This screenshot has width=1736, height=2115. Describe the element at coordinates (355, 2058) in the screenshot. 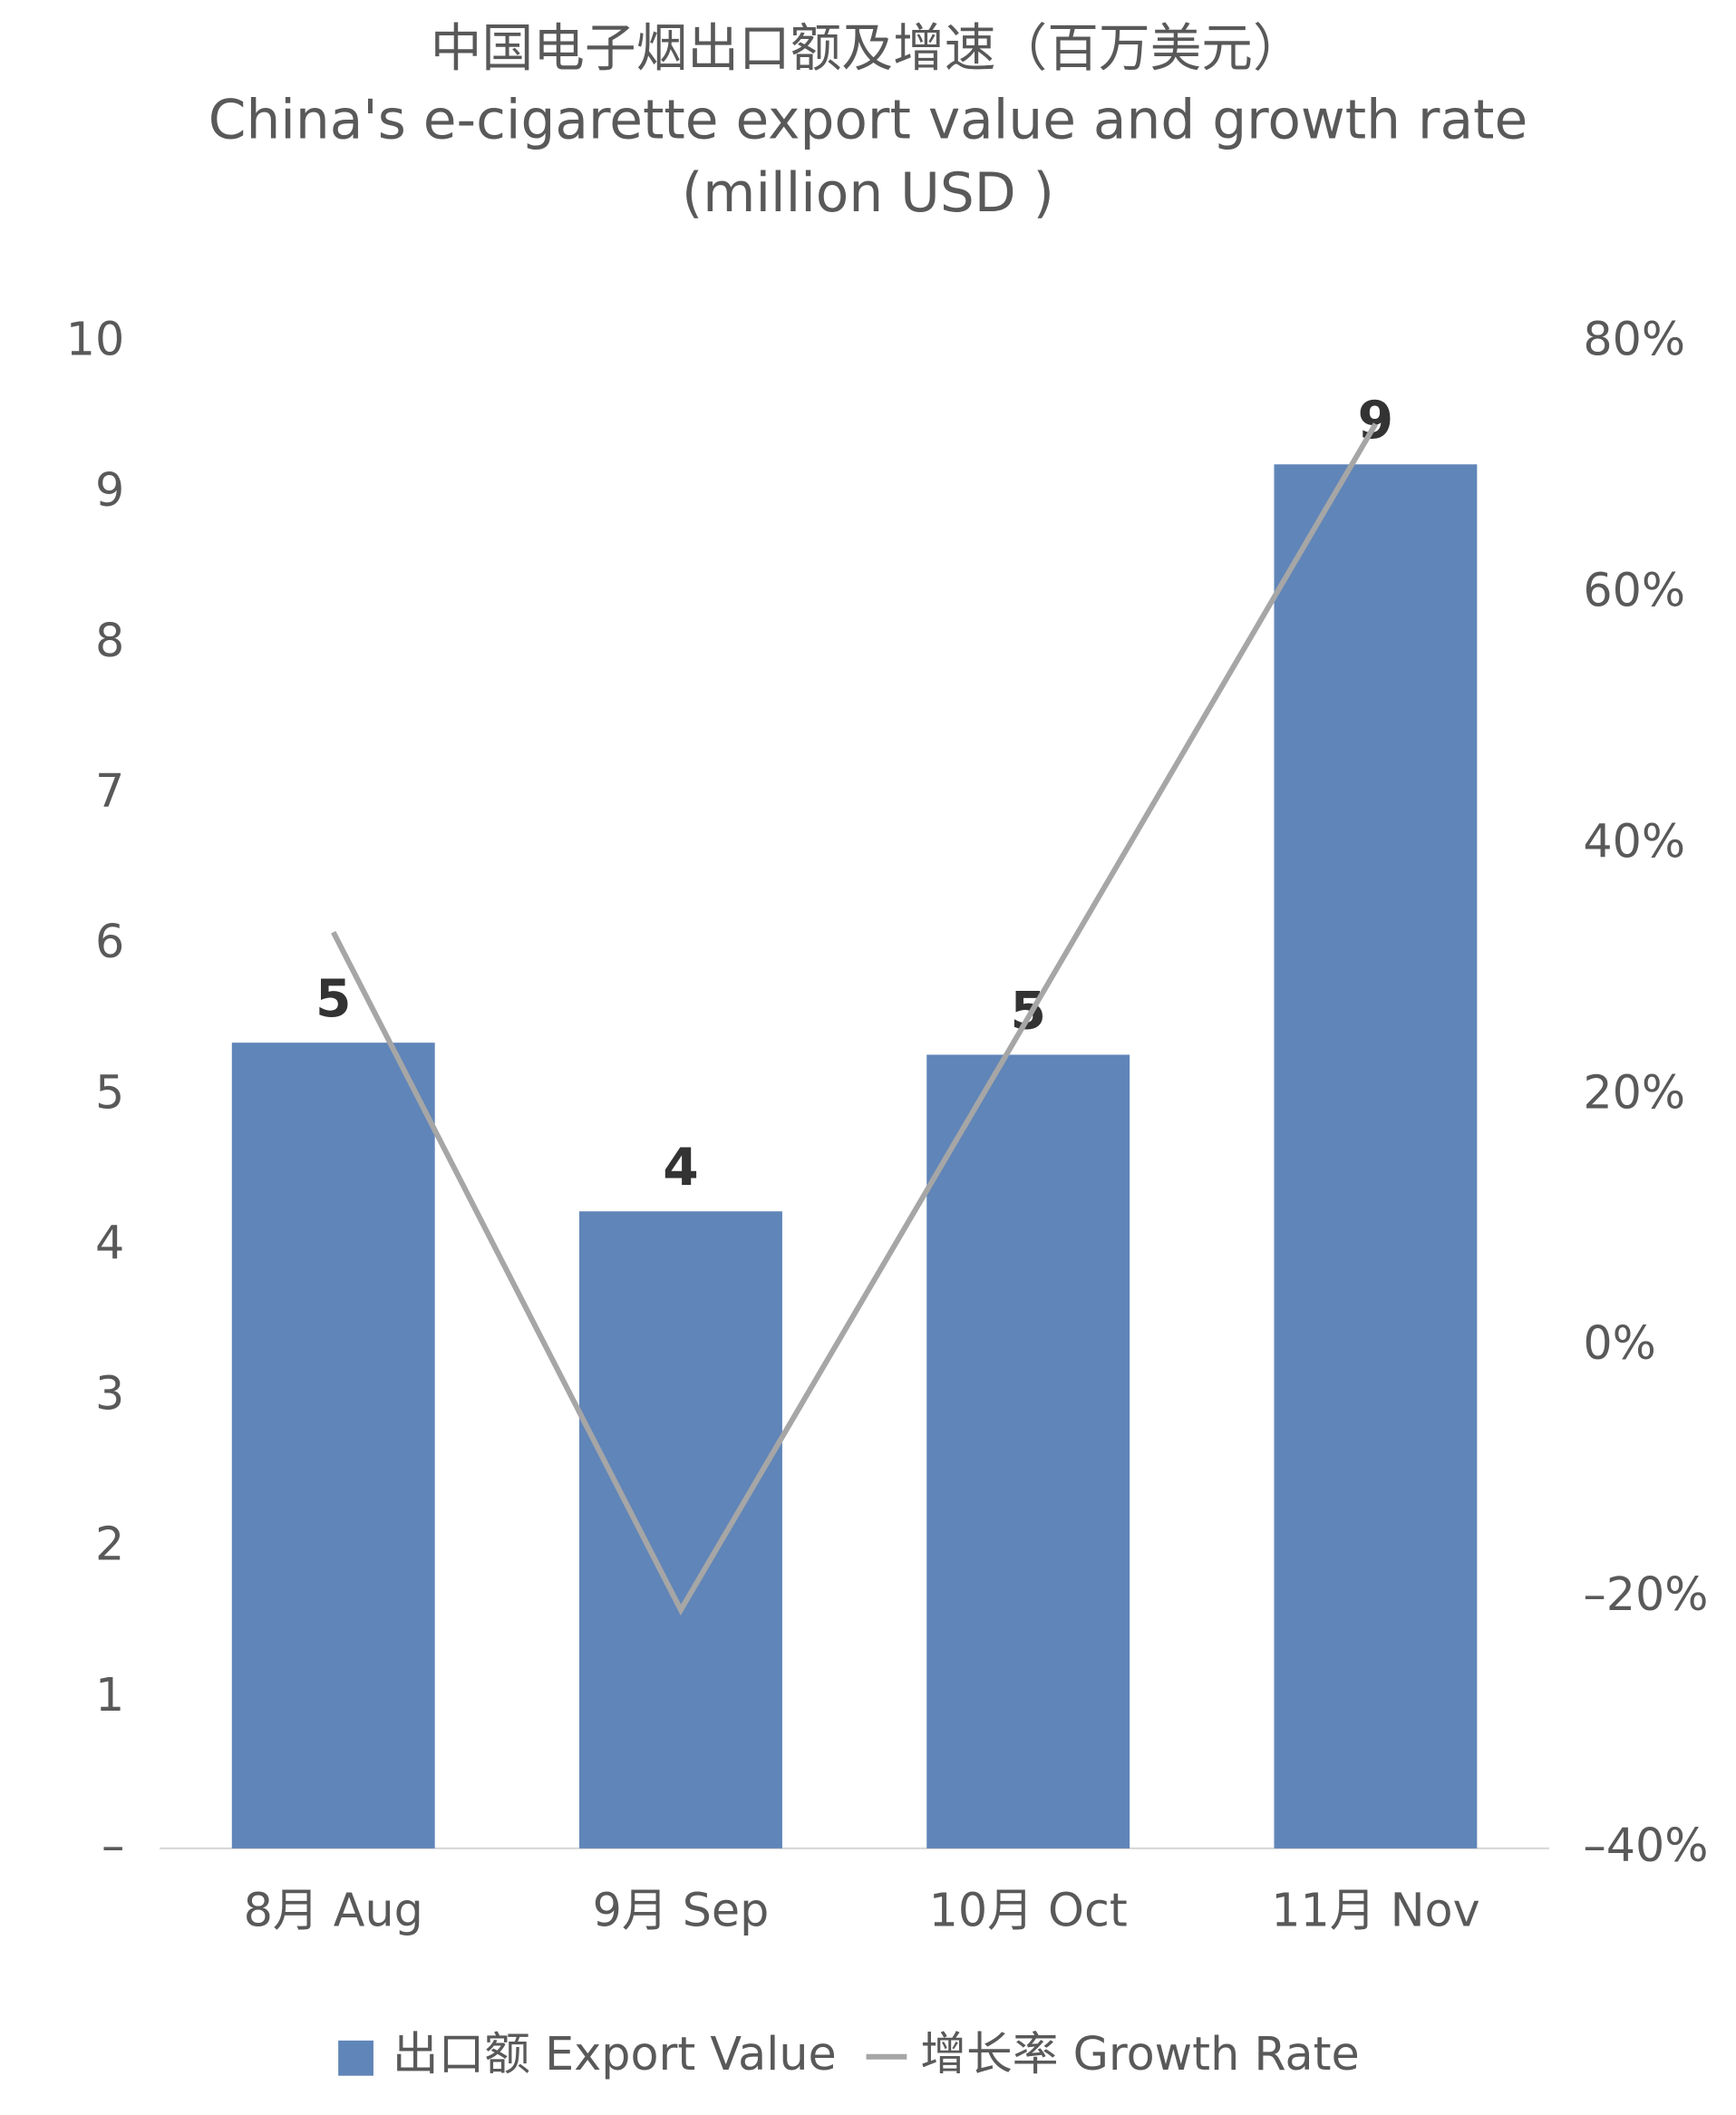

I see `legend-swatch` at that location.